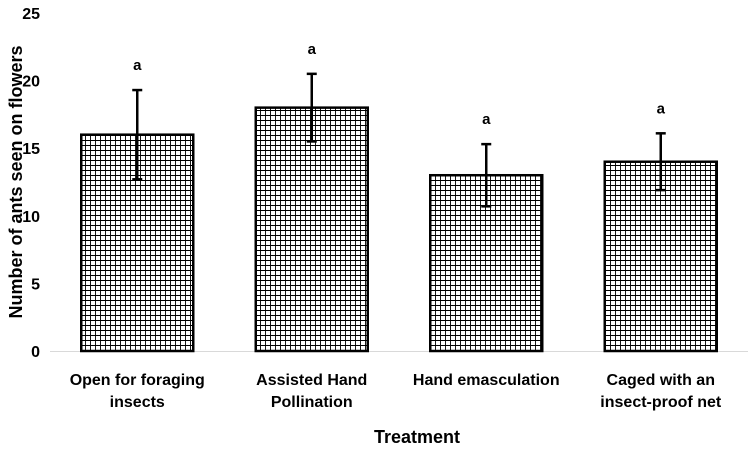  What do you see at coordinates (311, 391) in the screenshot?
I see `category-label: Assisted Hand Pollination` at bounding box center [311, 391].